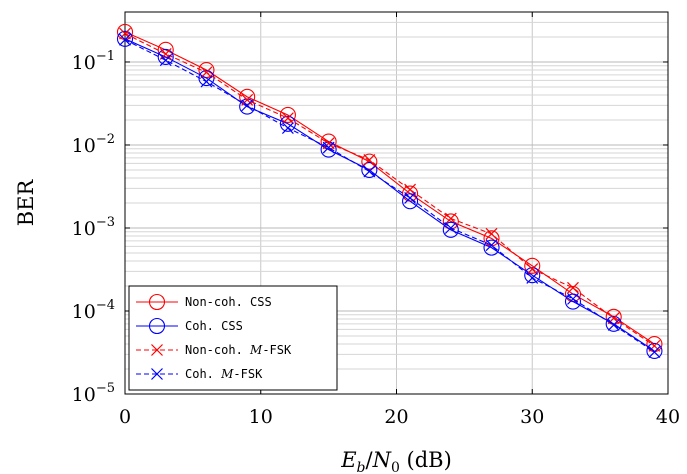 This screenshot has height=474, width=687. Describe the element at coordinates (261, 417) in the screenshot. I see `x-tick-label: 10` at that location.